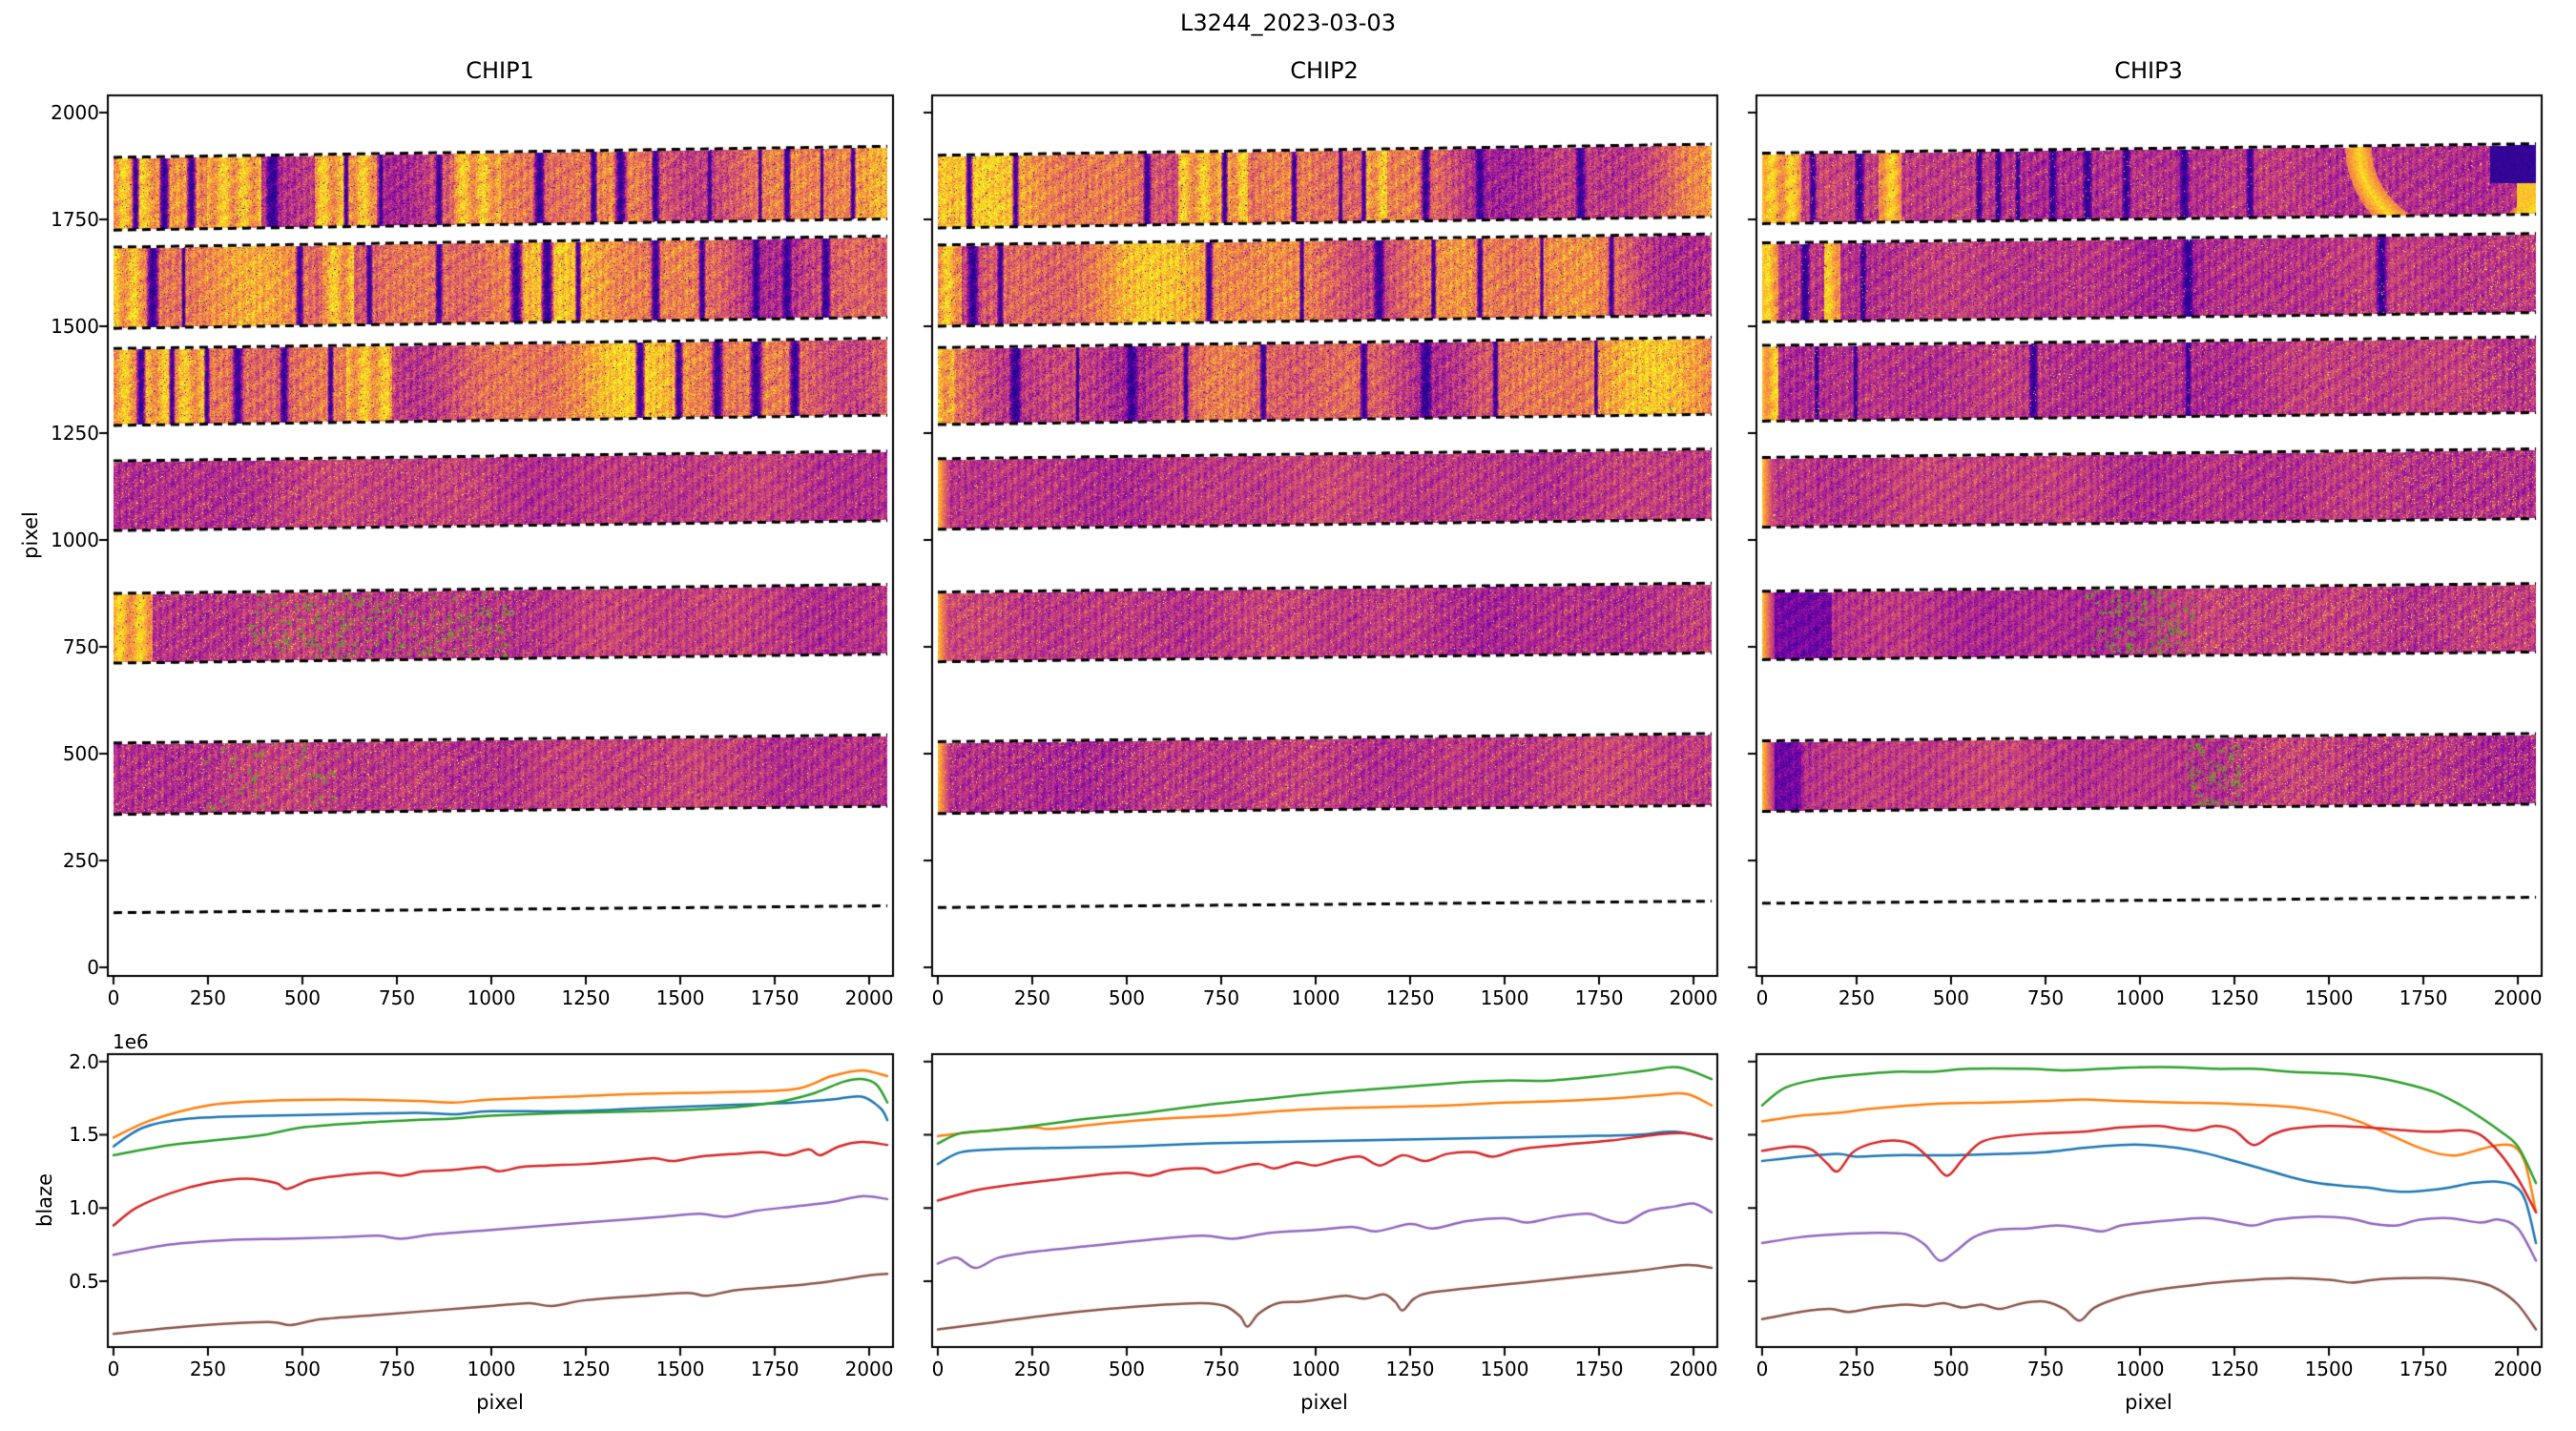 The width and height of the screenshot is (2576, 1431). I want to click on chip3-title: CHIP3, so click(2148, 70).